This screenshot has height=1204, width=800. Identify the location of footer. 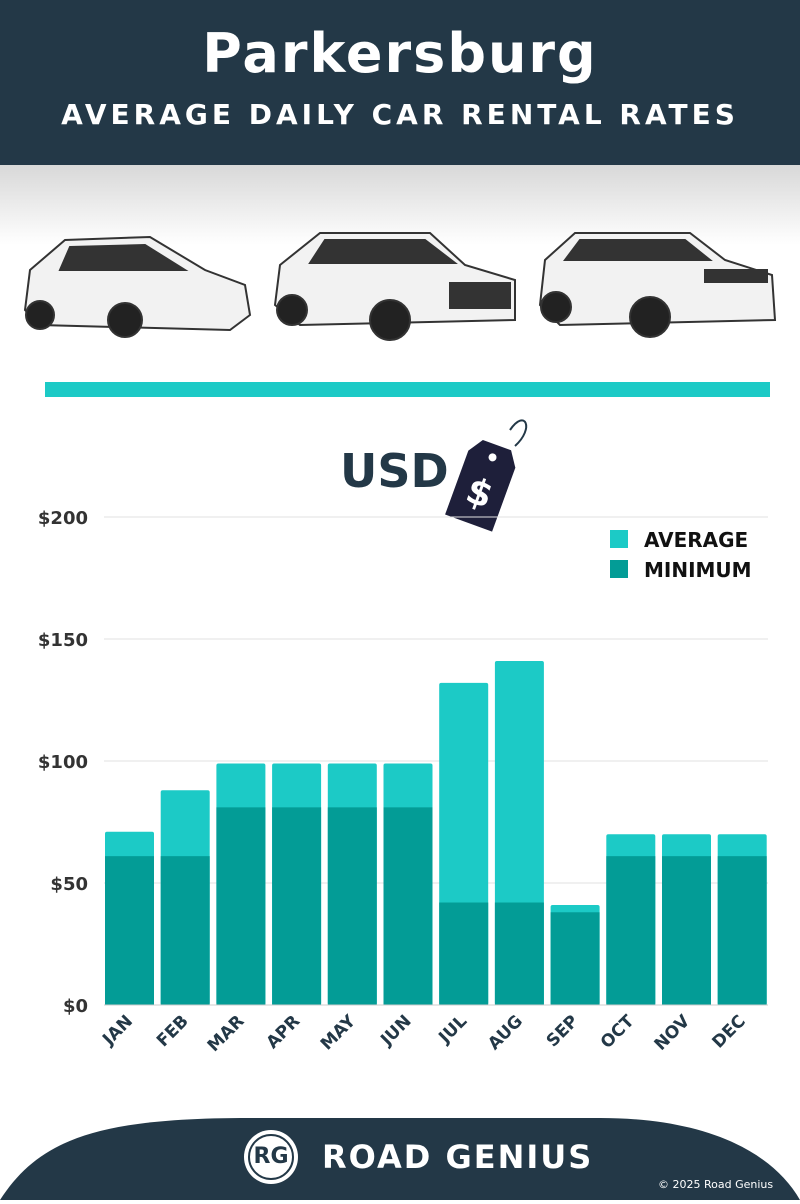
(400, 1159).